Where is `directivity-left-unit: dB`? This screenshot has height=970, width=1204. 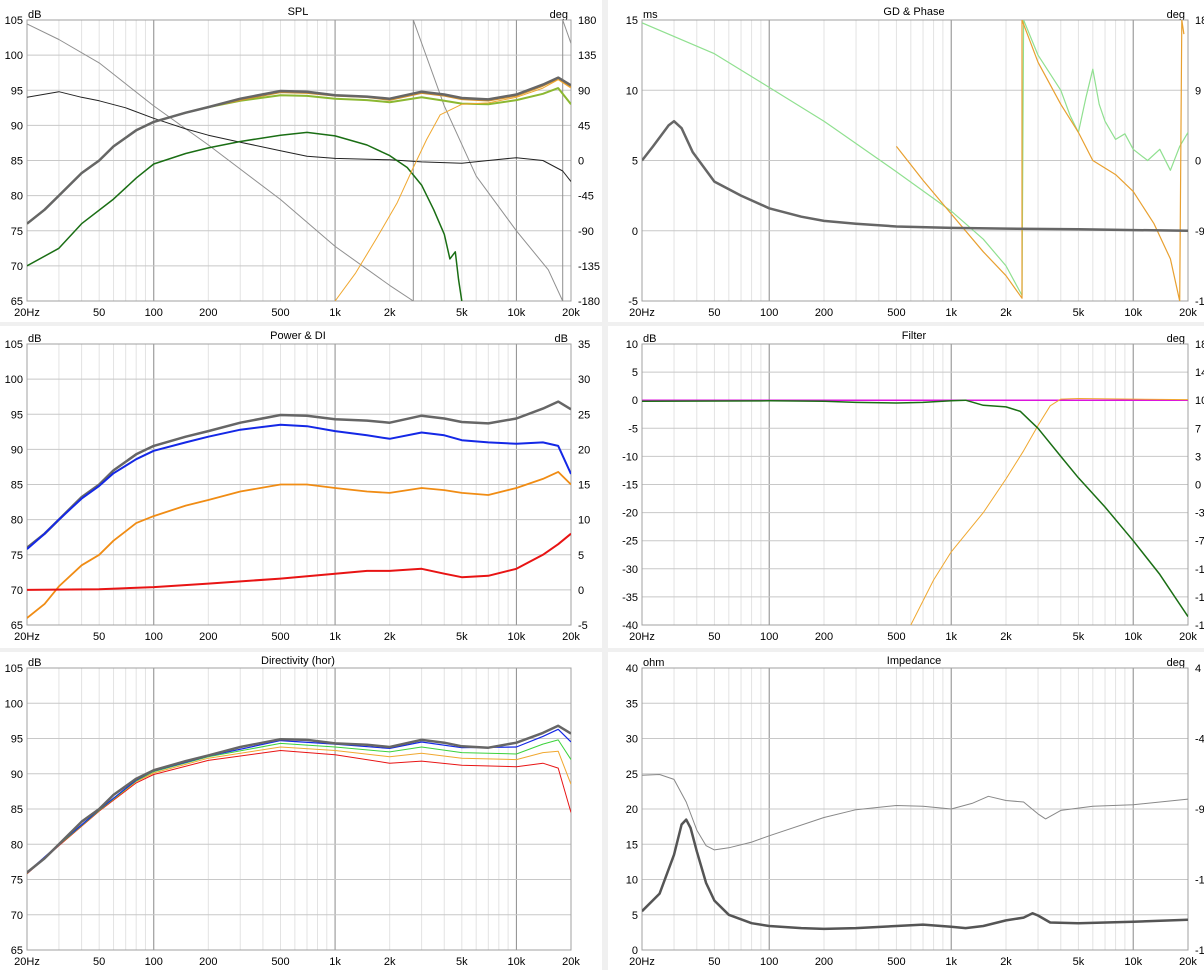 directivity-left-unit: dB is located at coordinates (34, 663).